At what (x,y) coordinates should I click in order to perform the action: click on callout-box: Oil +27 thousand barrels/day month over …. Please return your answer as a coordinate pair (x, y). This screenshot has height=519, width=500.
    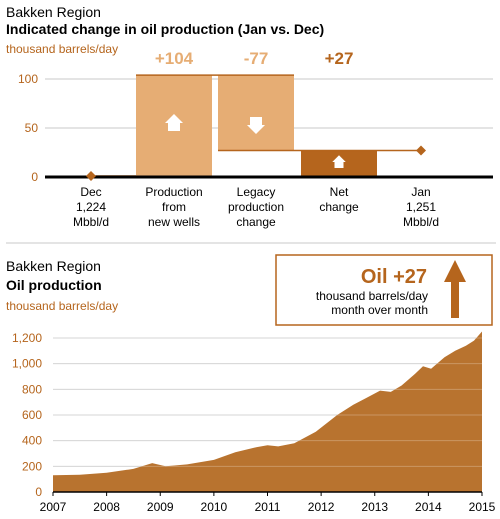
    Looking at the image, I should click on (384, 290).